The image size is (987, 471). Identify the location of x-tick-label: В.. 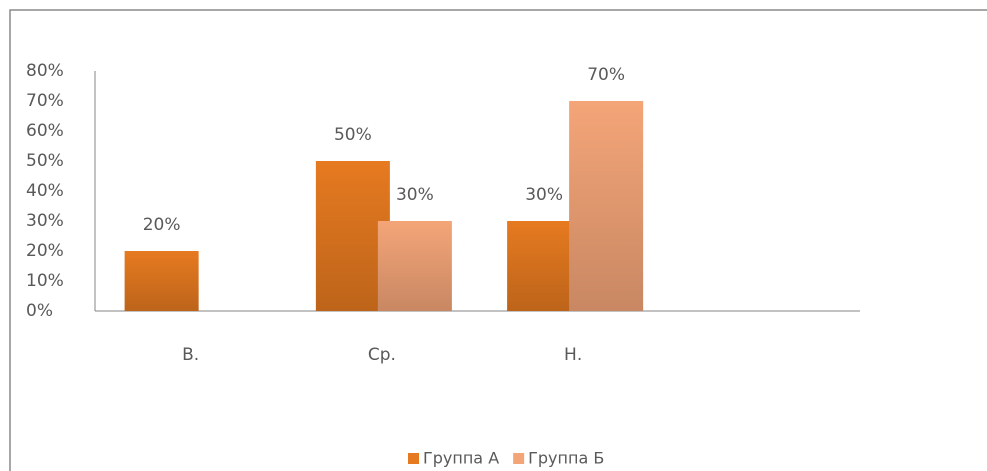
(190, 355).